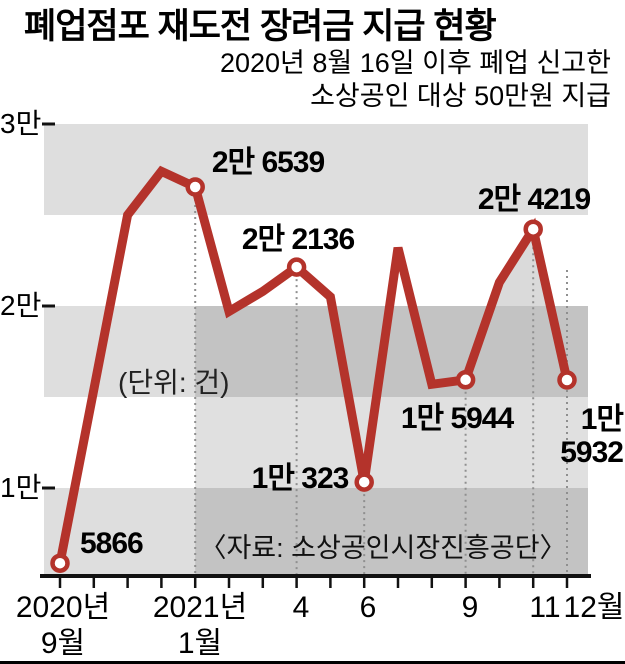 The width and height of the screenshot is (625, 664). I want to click on chart-subtitle: 2020년 8월 16일 이후 폐업 신고한 소상공인 대상 50만원 지급, so click(415, 80).